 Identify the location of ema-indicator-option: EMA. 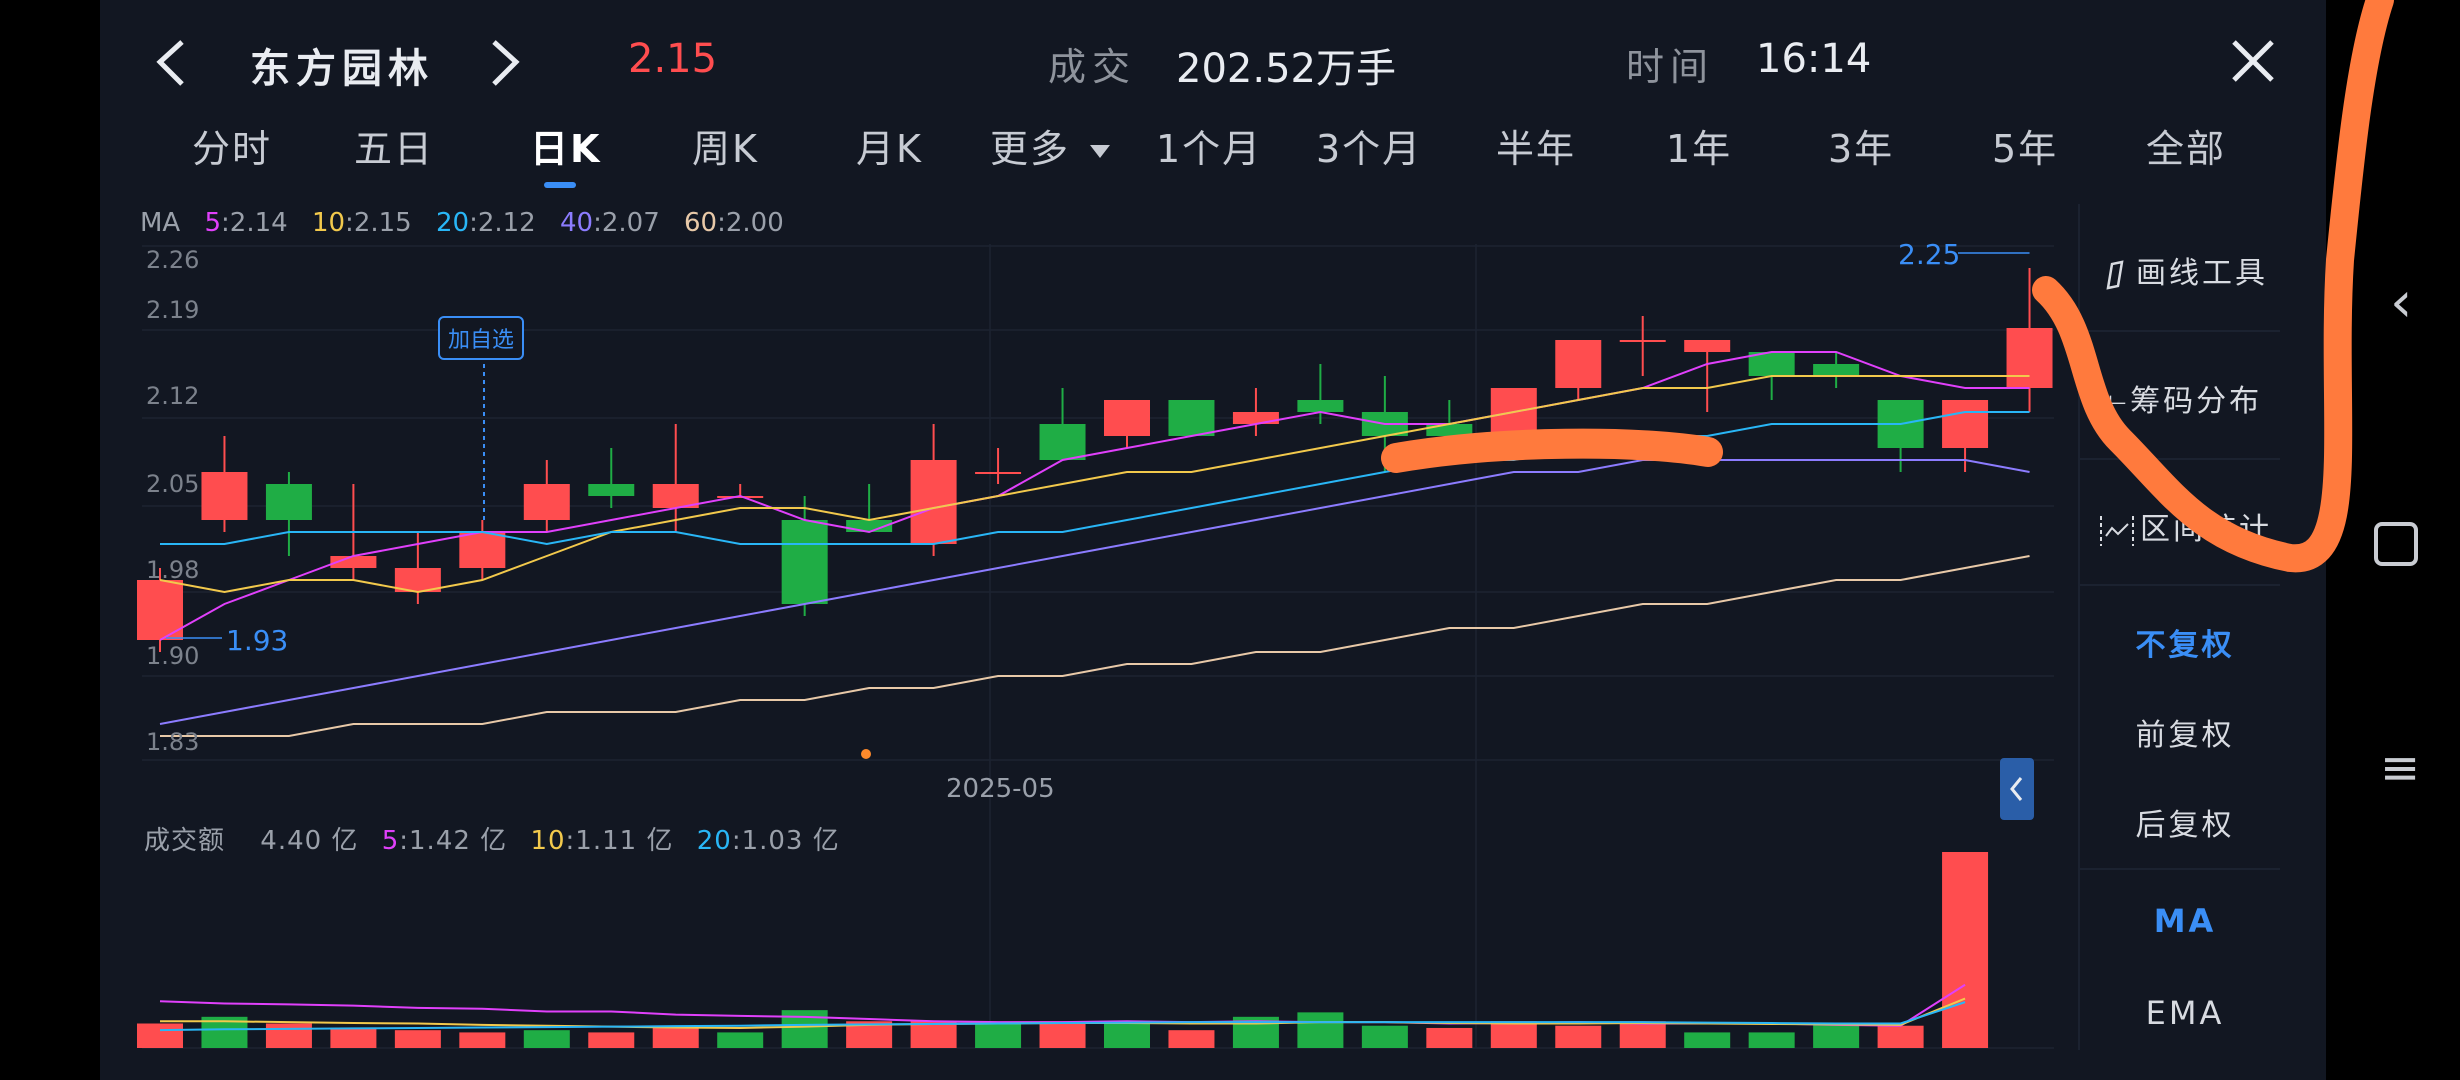
(2185, 1013).